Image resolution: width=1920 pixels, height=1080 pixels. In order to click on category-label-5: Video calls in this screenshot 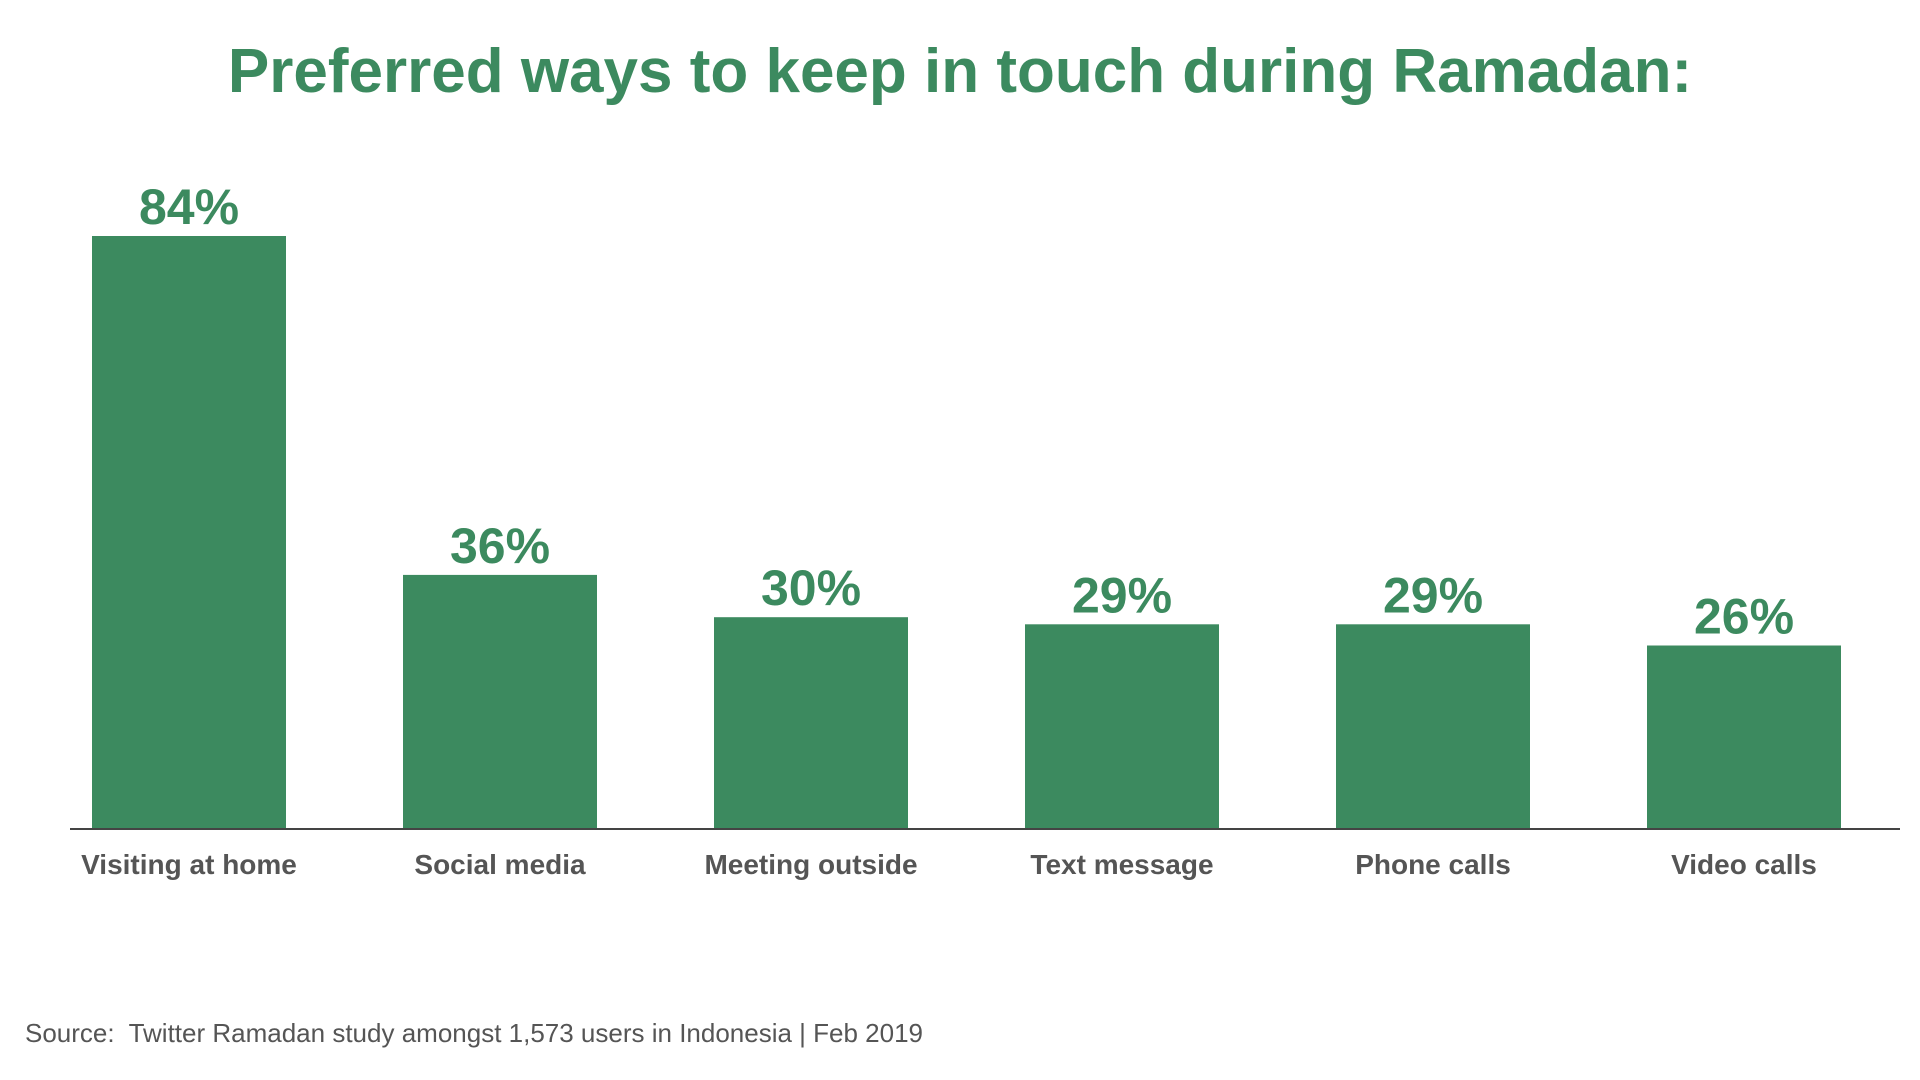, I will do `click(1744, 864)`.